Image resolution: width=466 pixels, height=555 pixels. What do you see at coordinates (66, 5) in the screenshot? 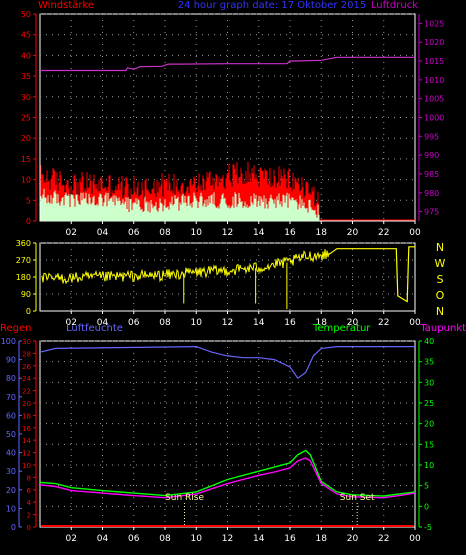
I see `wind-axis-label: Windstärke` at bounding box center [66, 5].